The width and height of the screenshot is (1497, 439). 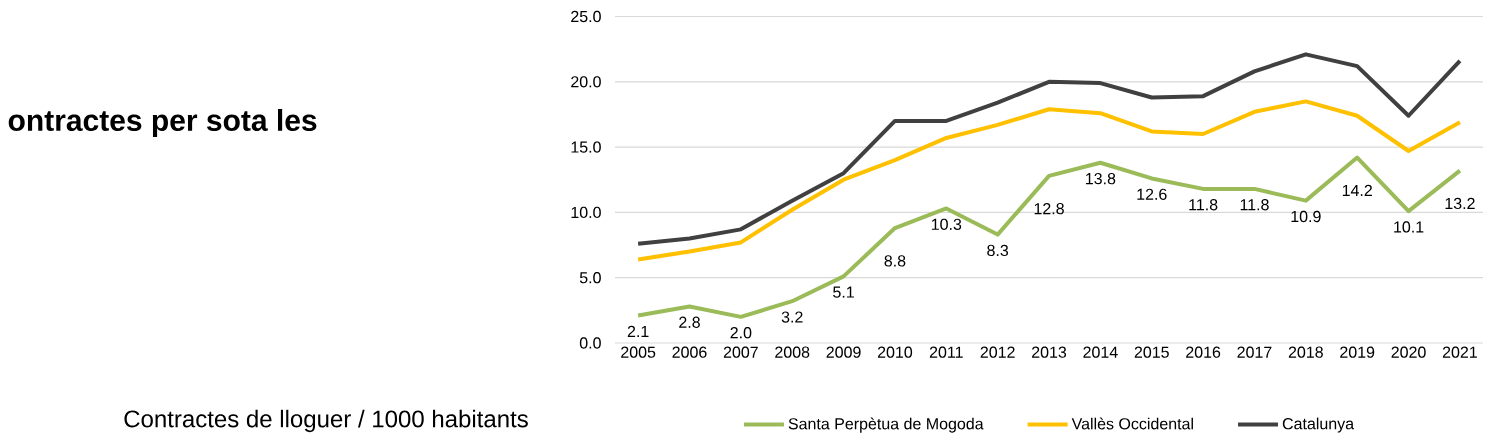 What do you see at coordinates (792, 317) in the screenshot?
I see `data-label: 3.2` at bounding box center [792, 317].